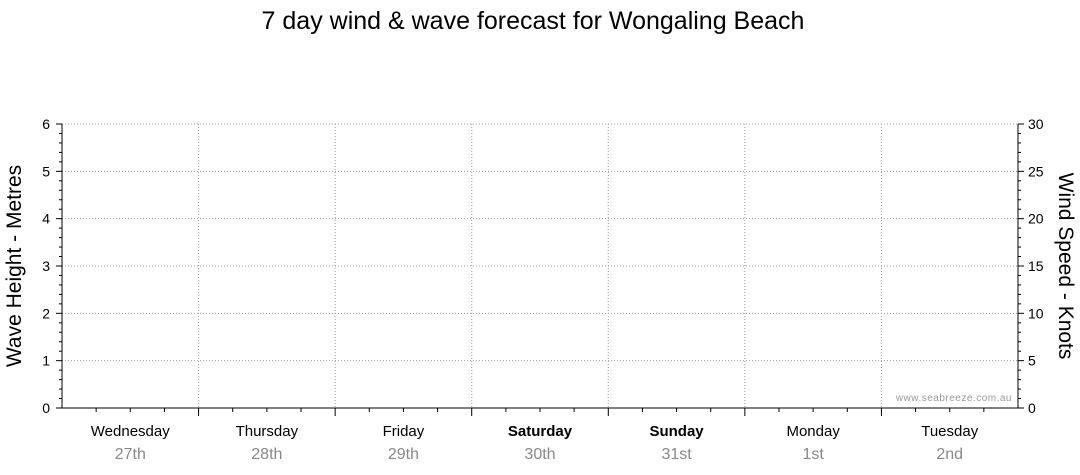 This screenshot has width=1080, height=475. I want to click on day-date-label: 29th, so click(403, 454).